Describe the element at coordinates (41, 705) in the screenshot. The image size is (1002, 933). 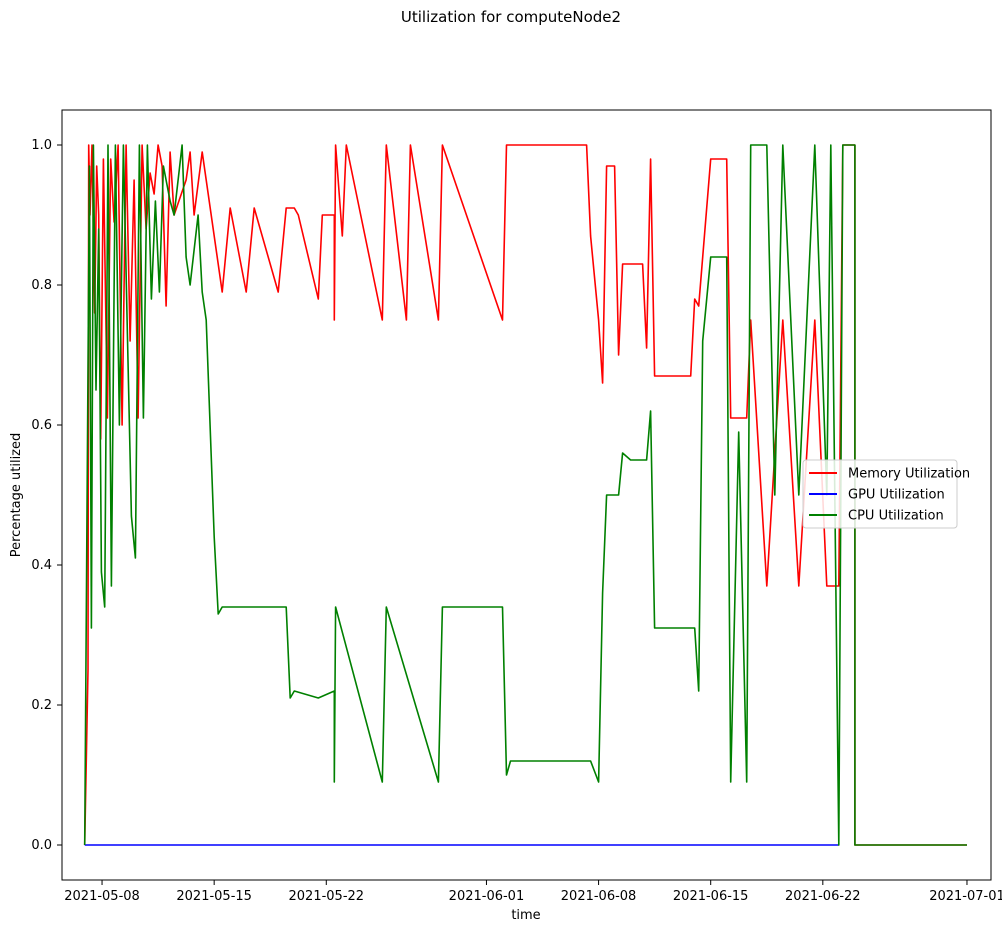
I see `y-tick-label: 0.2` at that location.